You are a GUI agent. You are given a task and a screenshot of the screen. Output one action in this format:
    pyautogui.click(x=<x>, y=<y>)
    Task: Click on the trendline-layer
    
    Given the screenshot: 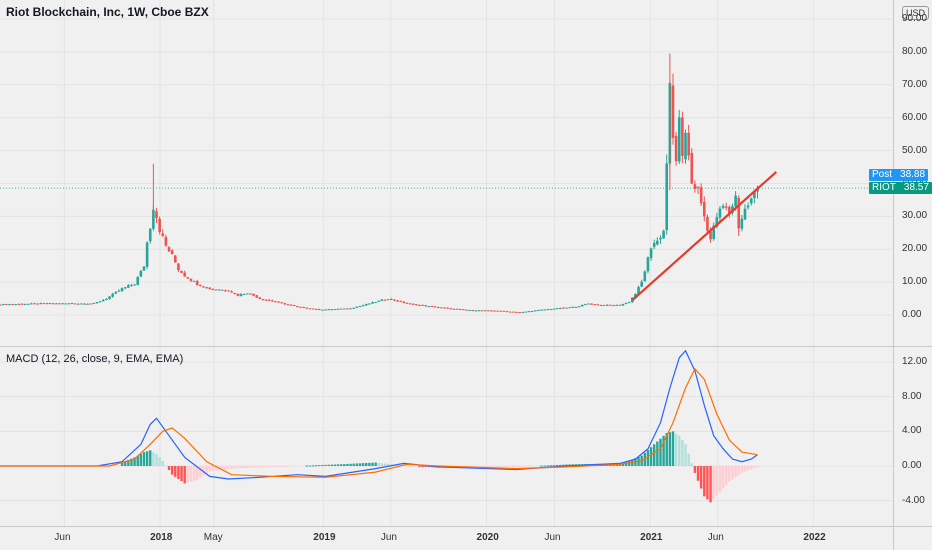 What is the action you would take?
    pyautogui.click(x=704, y=236)
    